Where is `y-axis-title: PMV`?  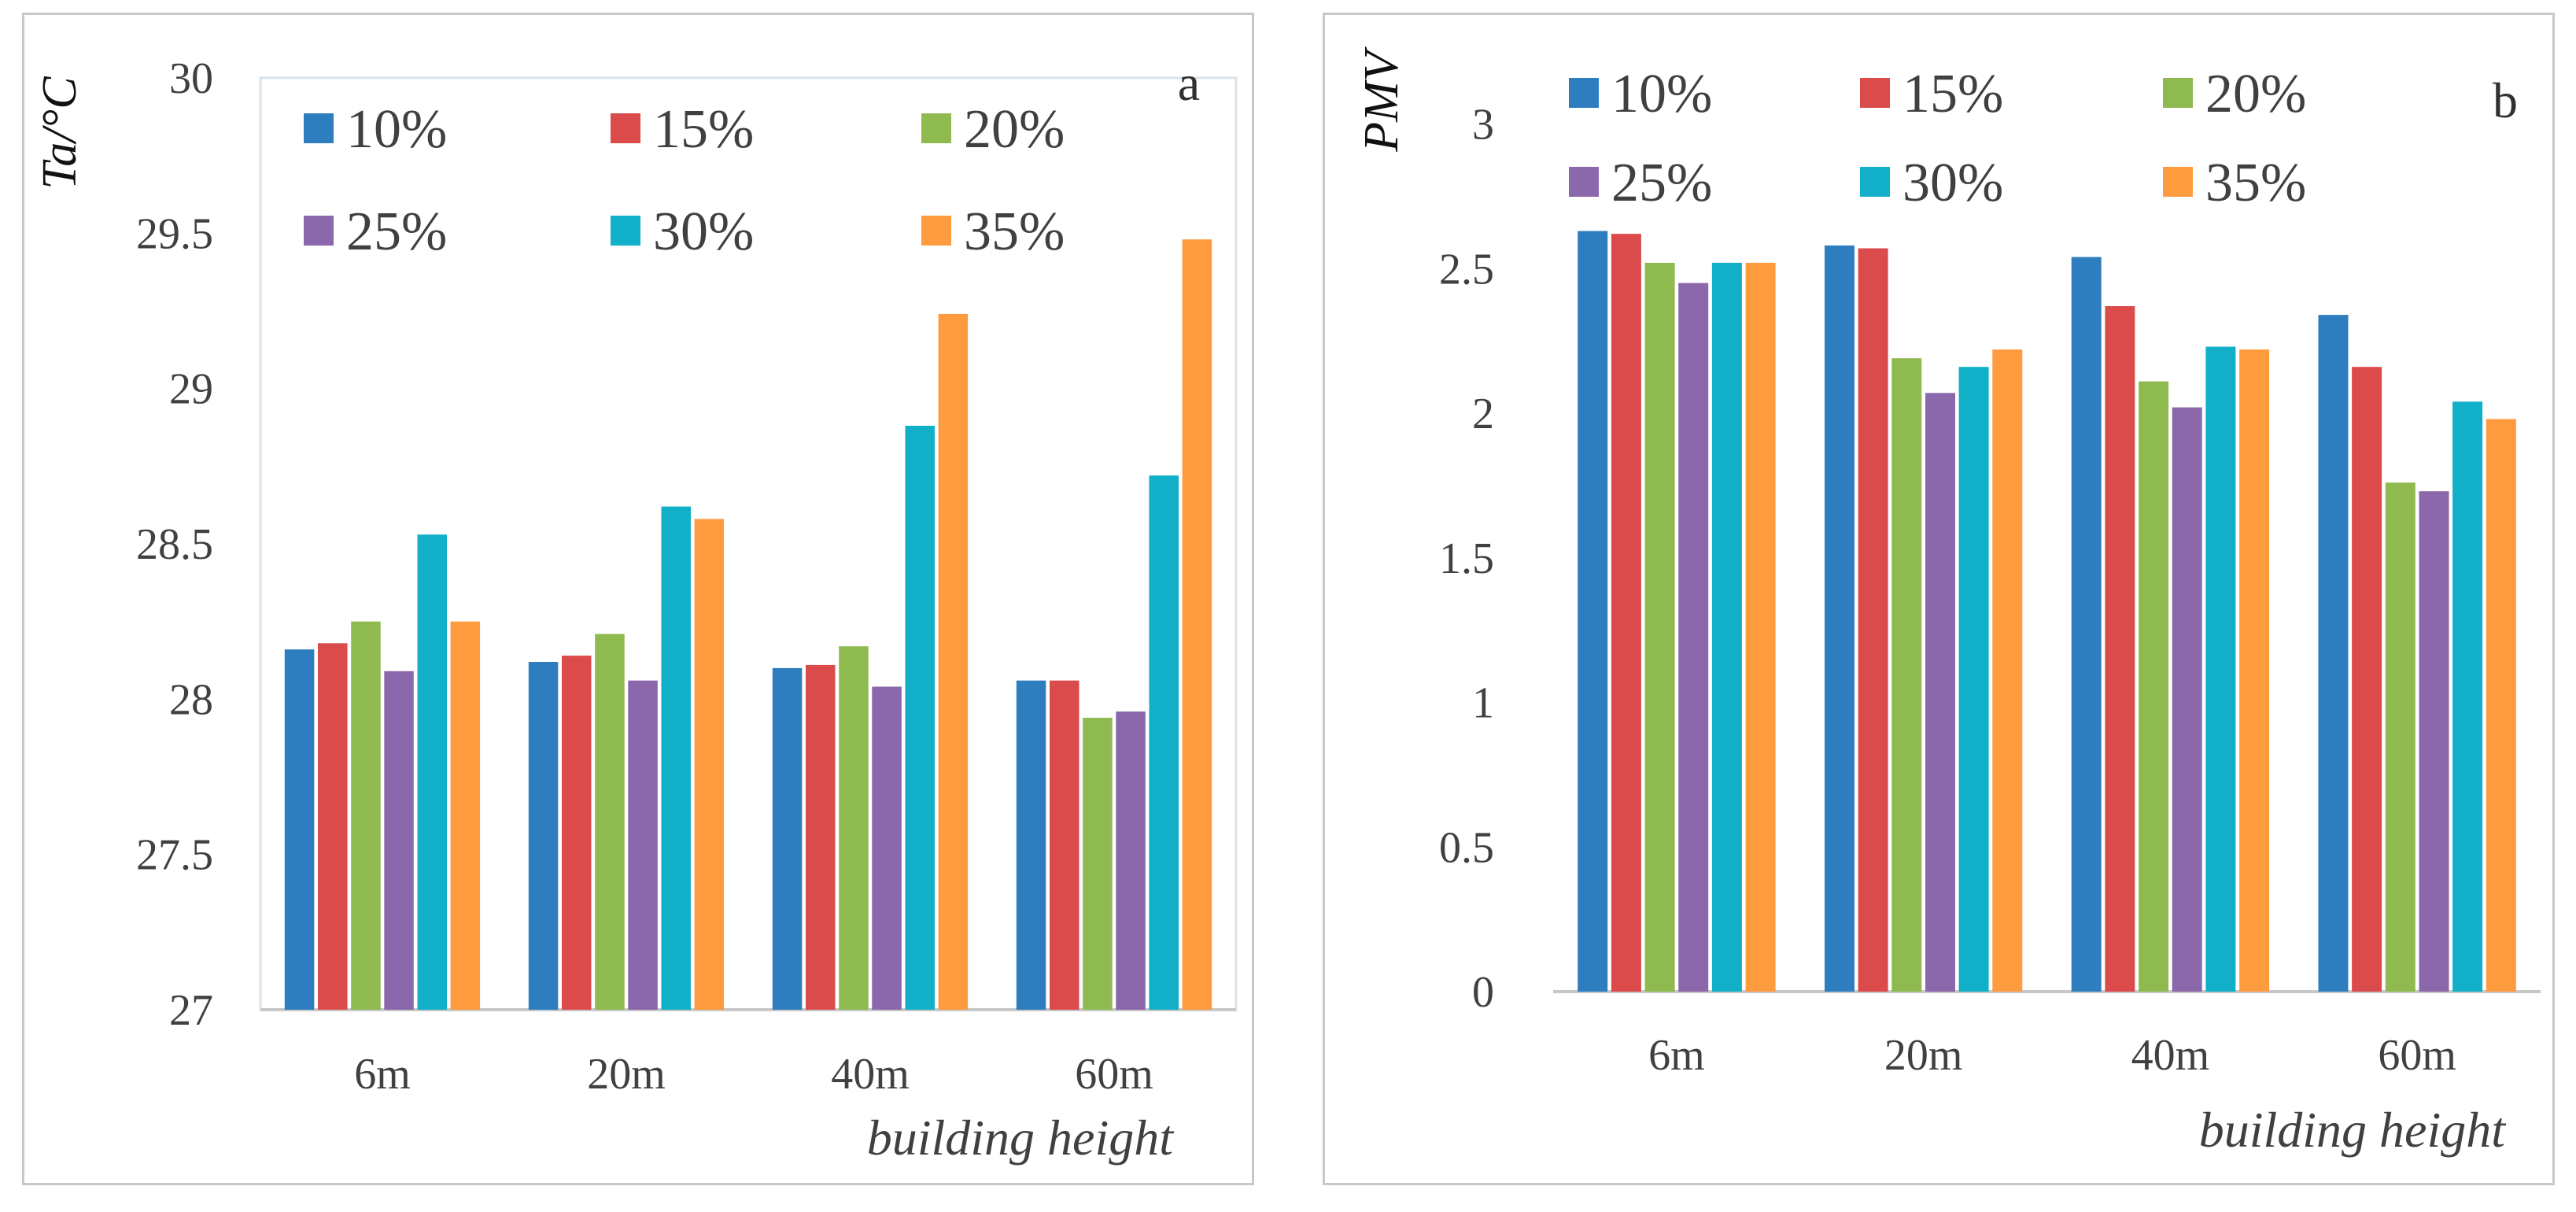 y-axis-title: PMV is located at coordinates (1381, 99).